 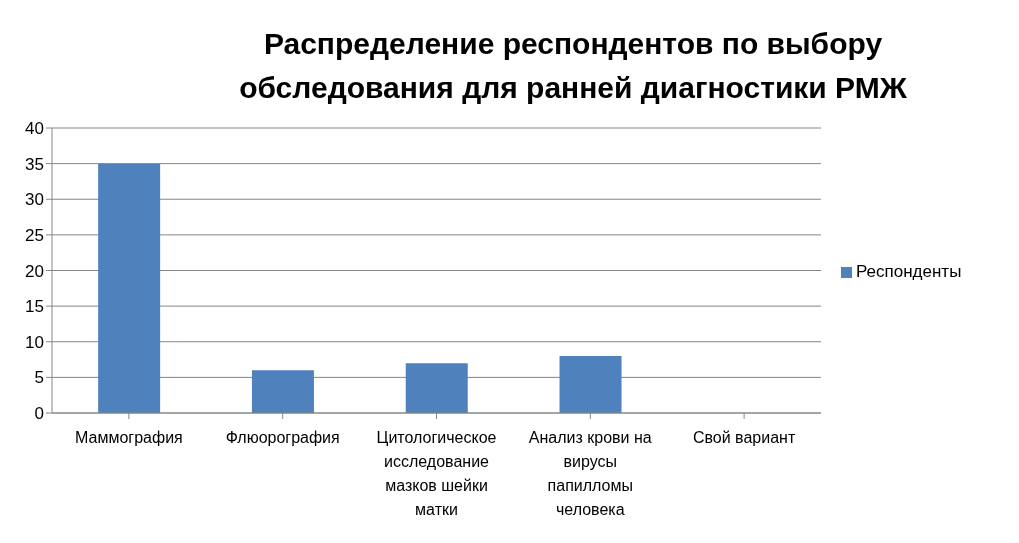 I want to click on y-tick-label: 40, so click(x=34, y=129).